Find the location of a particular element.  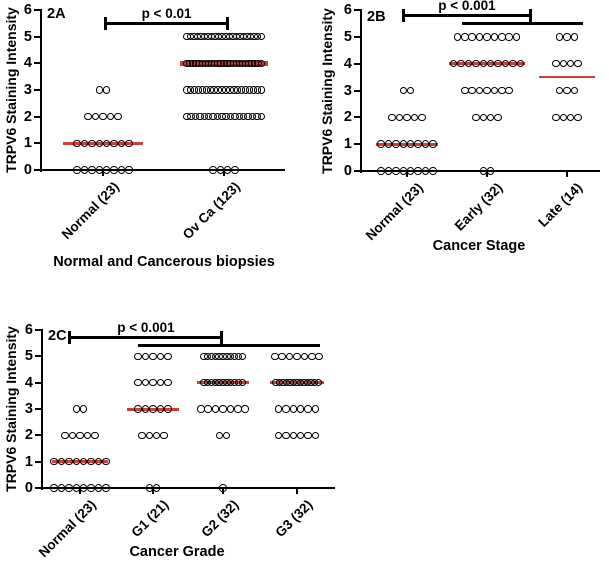

y-tick-label: 0 is located at coordinates (27, 170).